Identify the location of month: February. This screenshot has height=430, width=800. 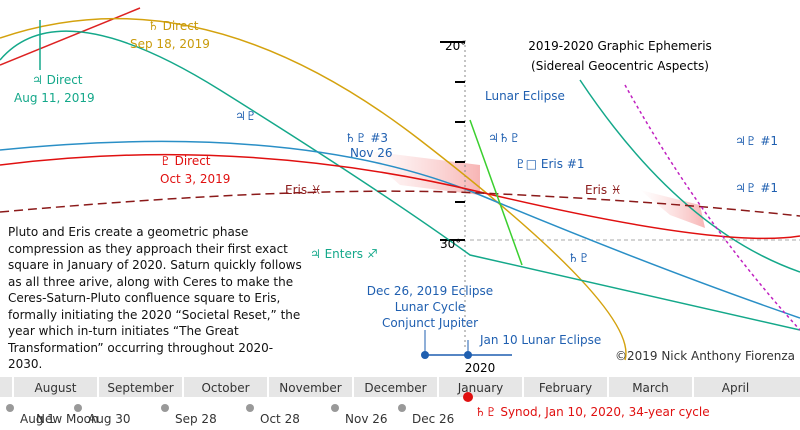
(565, 388).